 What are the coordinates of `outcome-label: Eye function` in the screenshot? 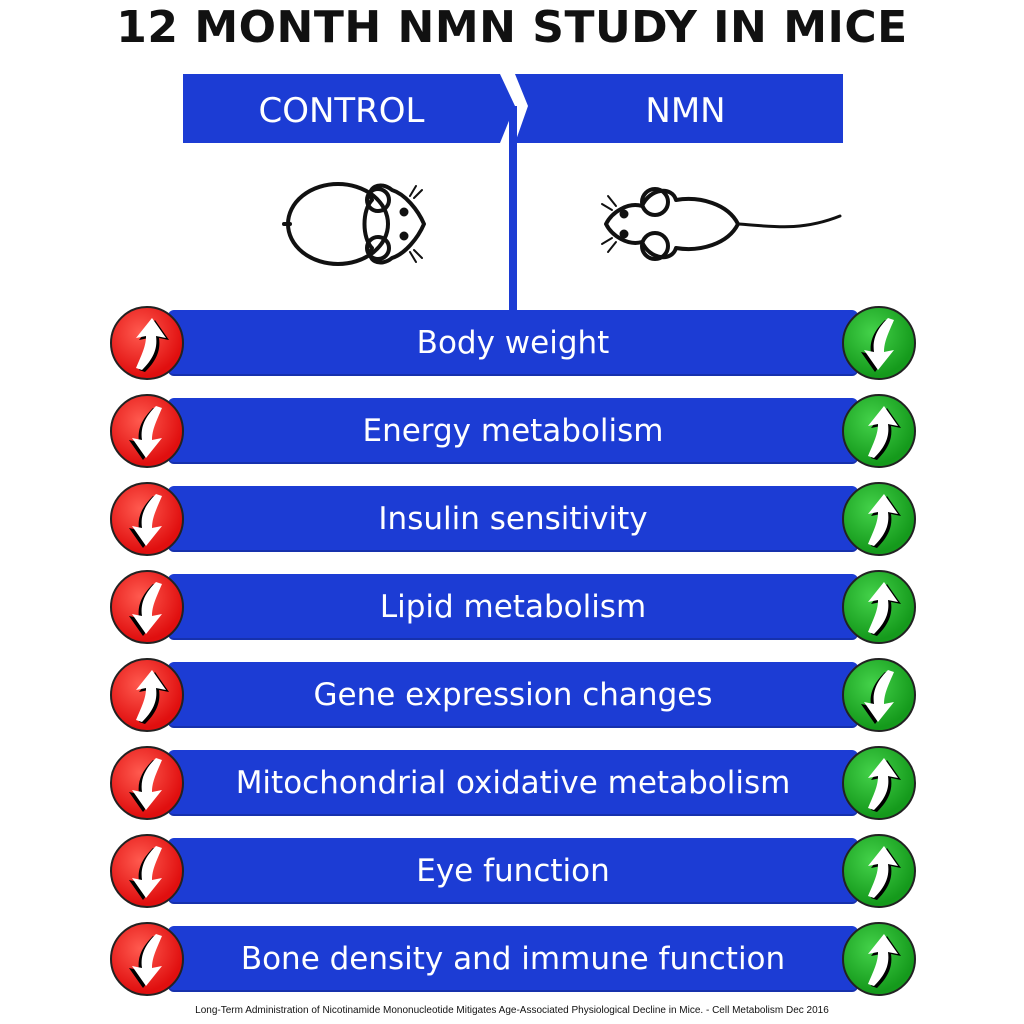 It's located at (513, 871).